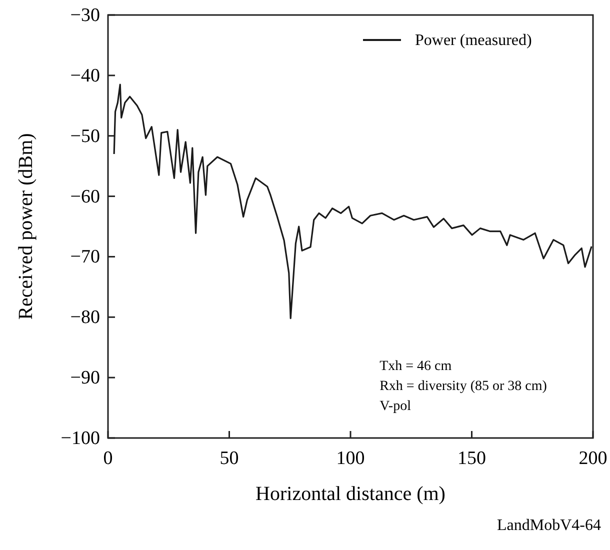 This screenshot has width=610, height=550. What do you see at coordinates (85, 75) in the screenshot?
I see `y-tick-label: −40` at bounding box center [85, 75].